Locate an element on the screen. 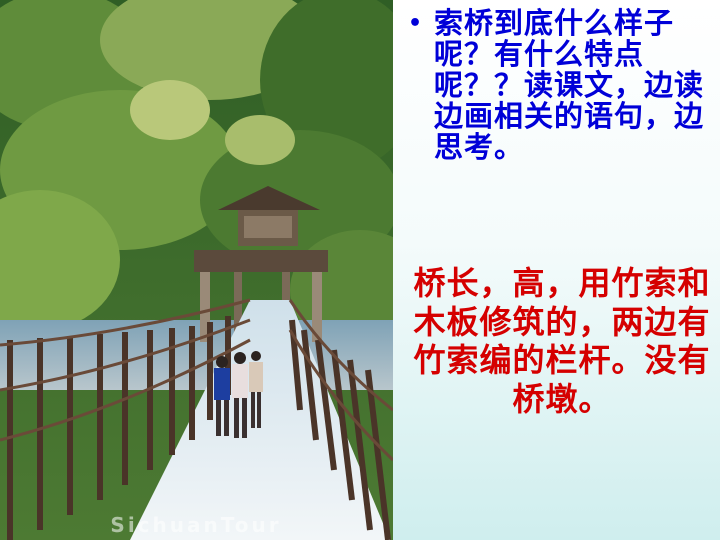 The height and width of the screenshot is (540, 720). question-block: • 索桥到底什么样子呢？有什么特点呢？？读课文，边读边画相关的语句，边思考。 is located at coordinates (558, 85).